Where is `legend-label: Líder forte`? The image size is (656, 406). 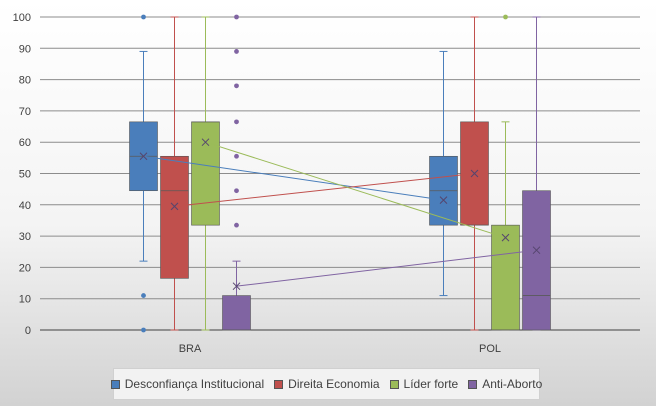 legend-label: Líder forte is located at coordinates (431, 384).